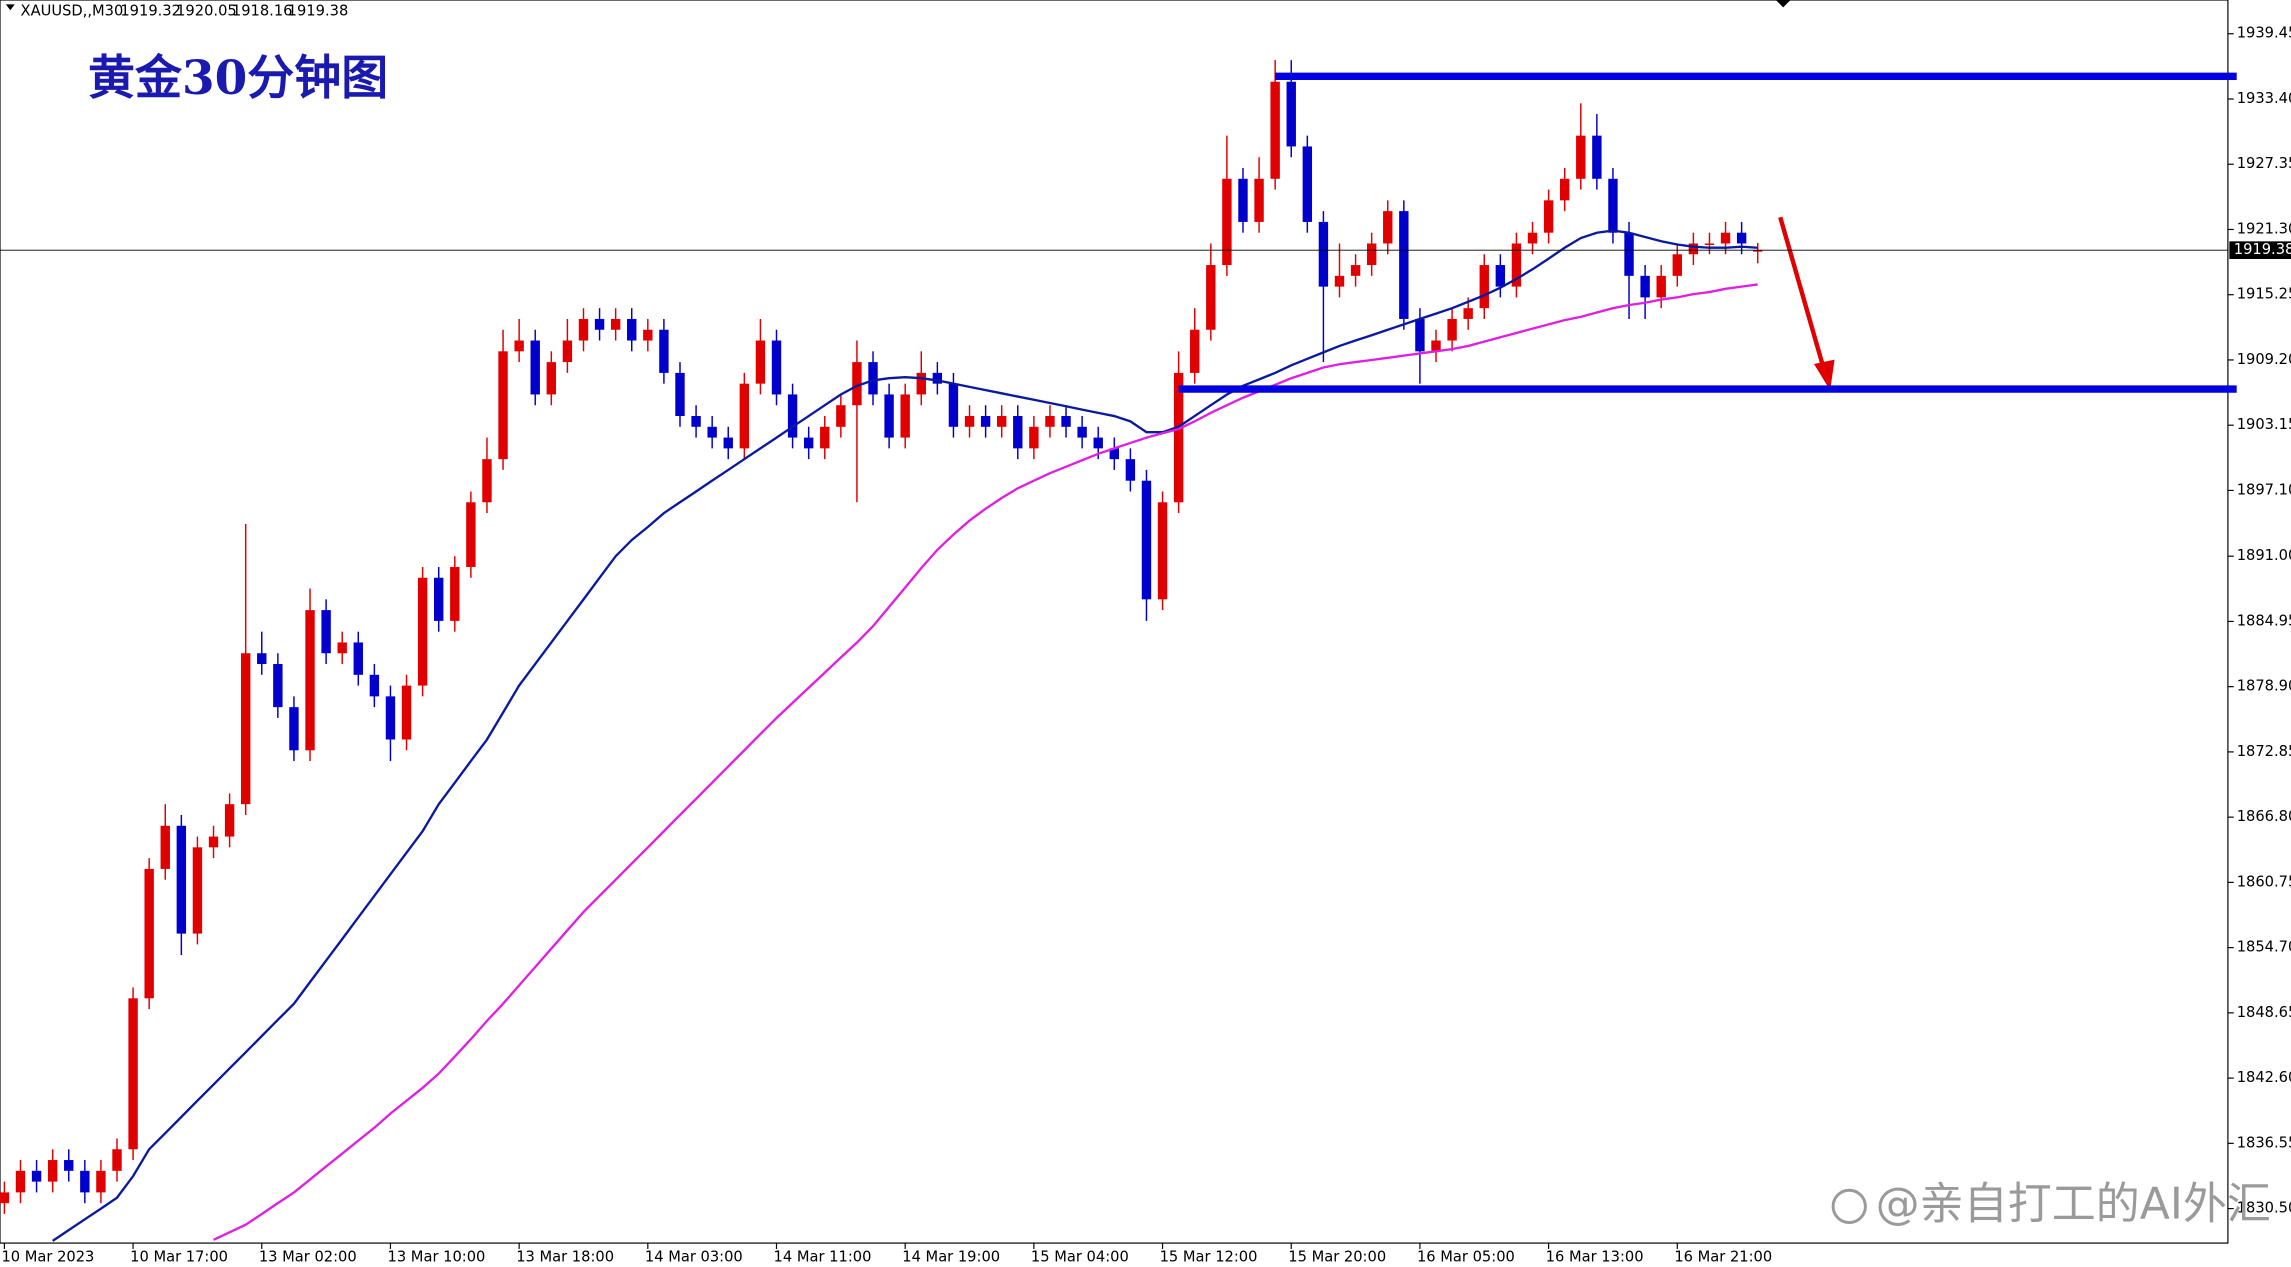 Image resolution: width=2291 pixels, height=1267 pixels. Describe the element at coordinates (951, 1257) in the screenshot. I see `x-tick-label: 14 Mar 19:00` at that location.